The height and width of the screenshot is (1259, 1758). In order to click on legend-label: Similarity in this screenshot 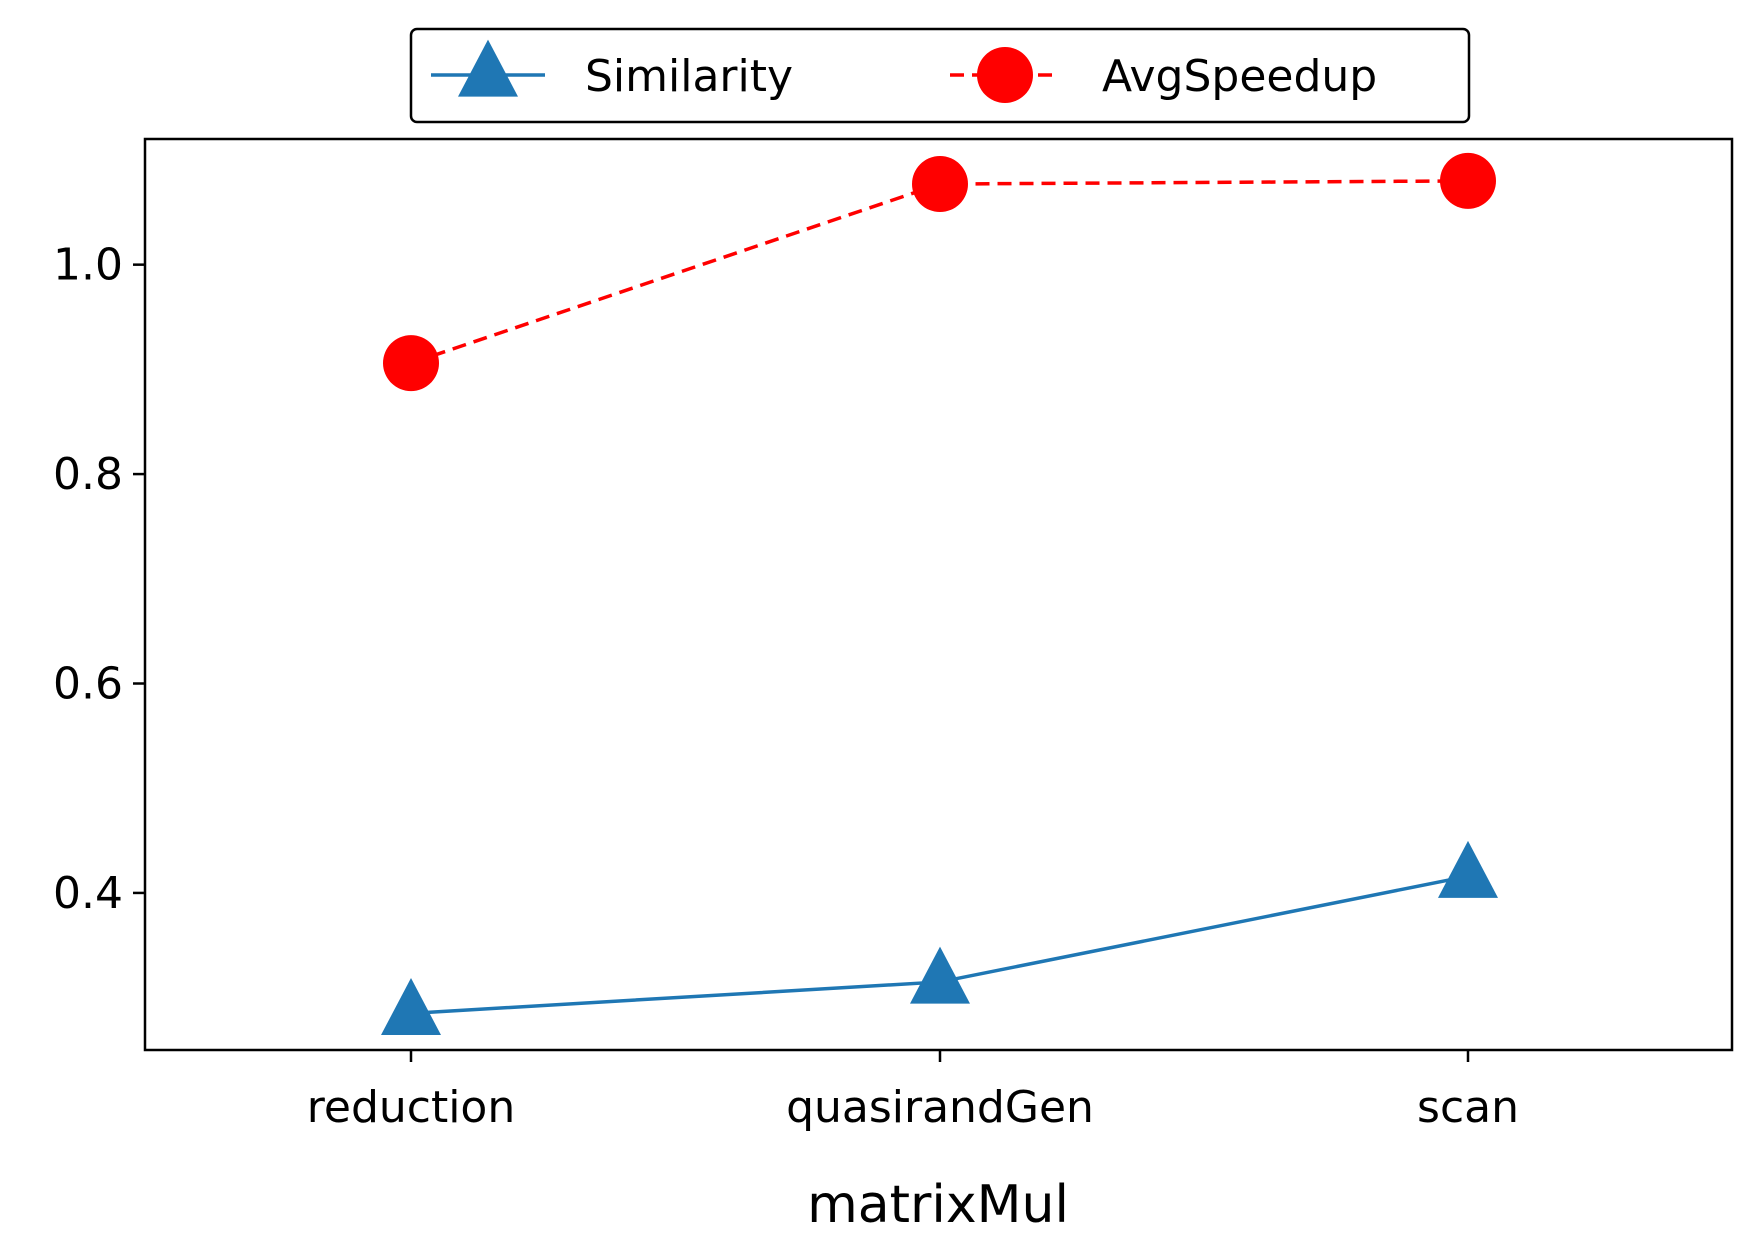, I will do `click(689, 76)`.